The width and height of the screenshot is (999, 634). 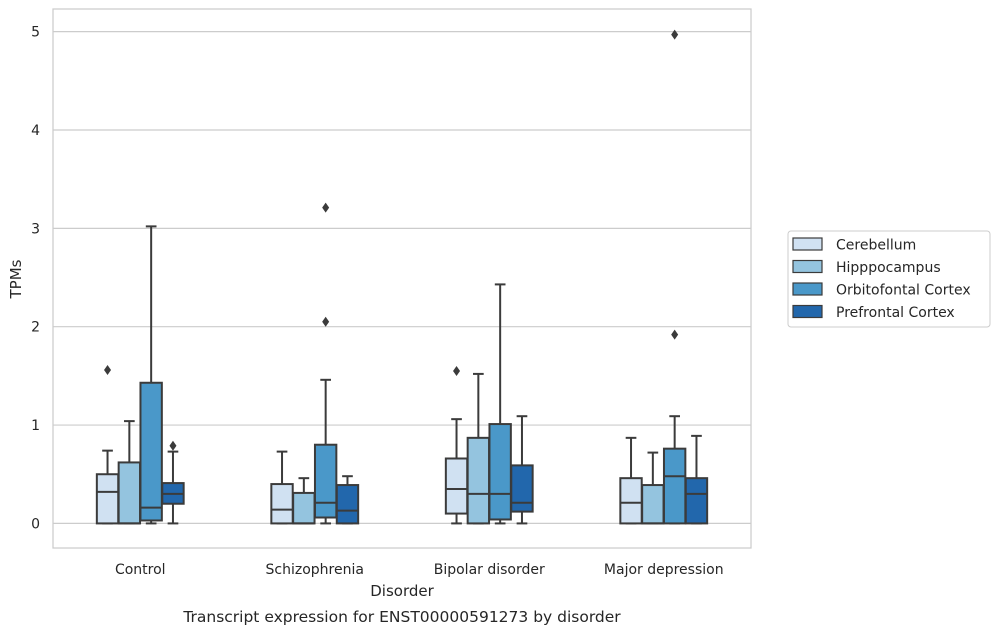 I want to click on x-tick-label-1: Schizophrenia, so click(x=315, y=570).